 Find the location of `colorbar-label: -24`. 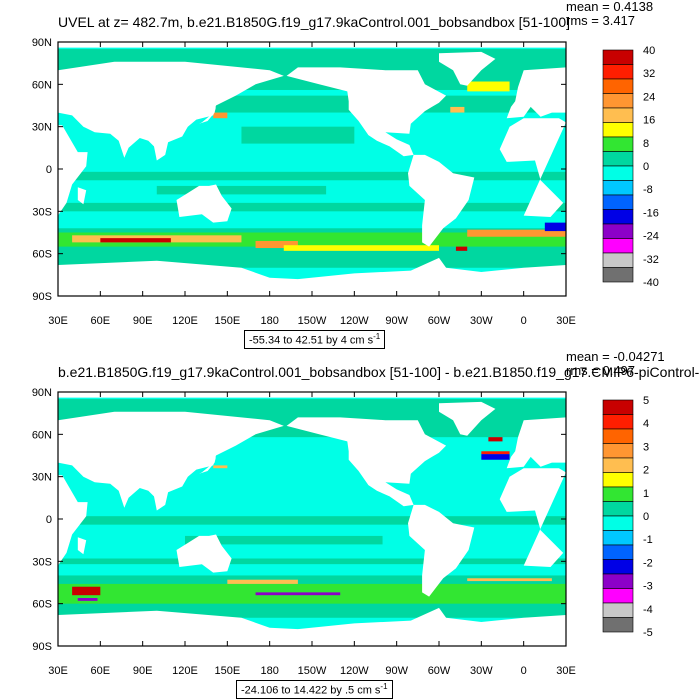

colorbar-label: -24 is located at coordinates (651, 237).